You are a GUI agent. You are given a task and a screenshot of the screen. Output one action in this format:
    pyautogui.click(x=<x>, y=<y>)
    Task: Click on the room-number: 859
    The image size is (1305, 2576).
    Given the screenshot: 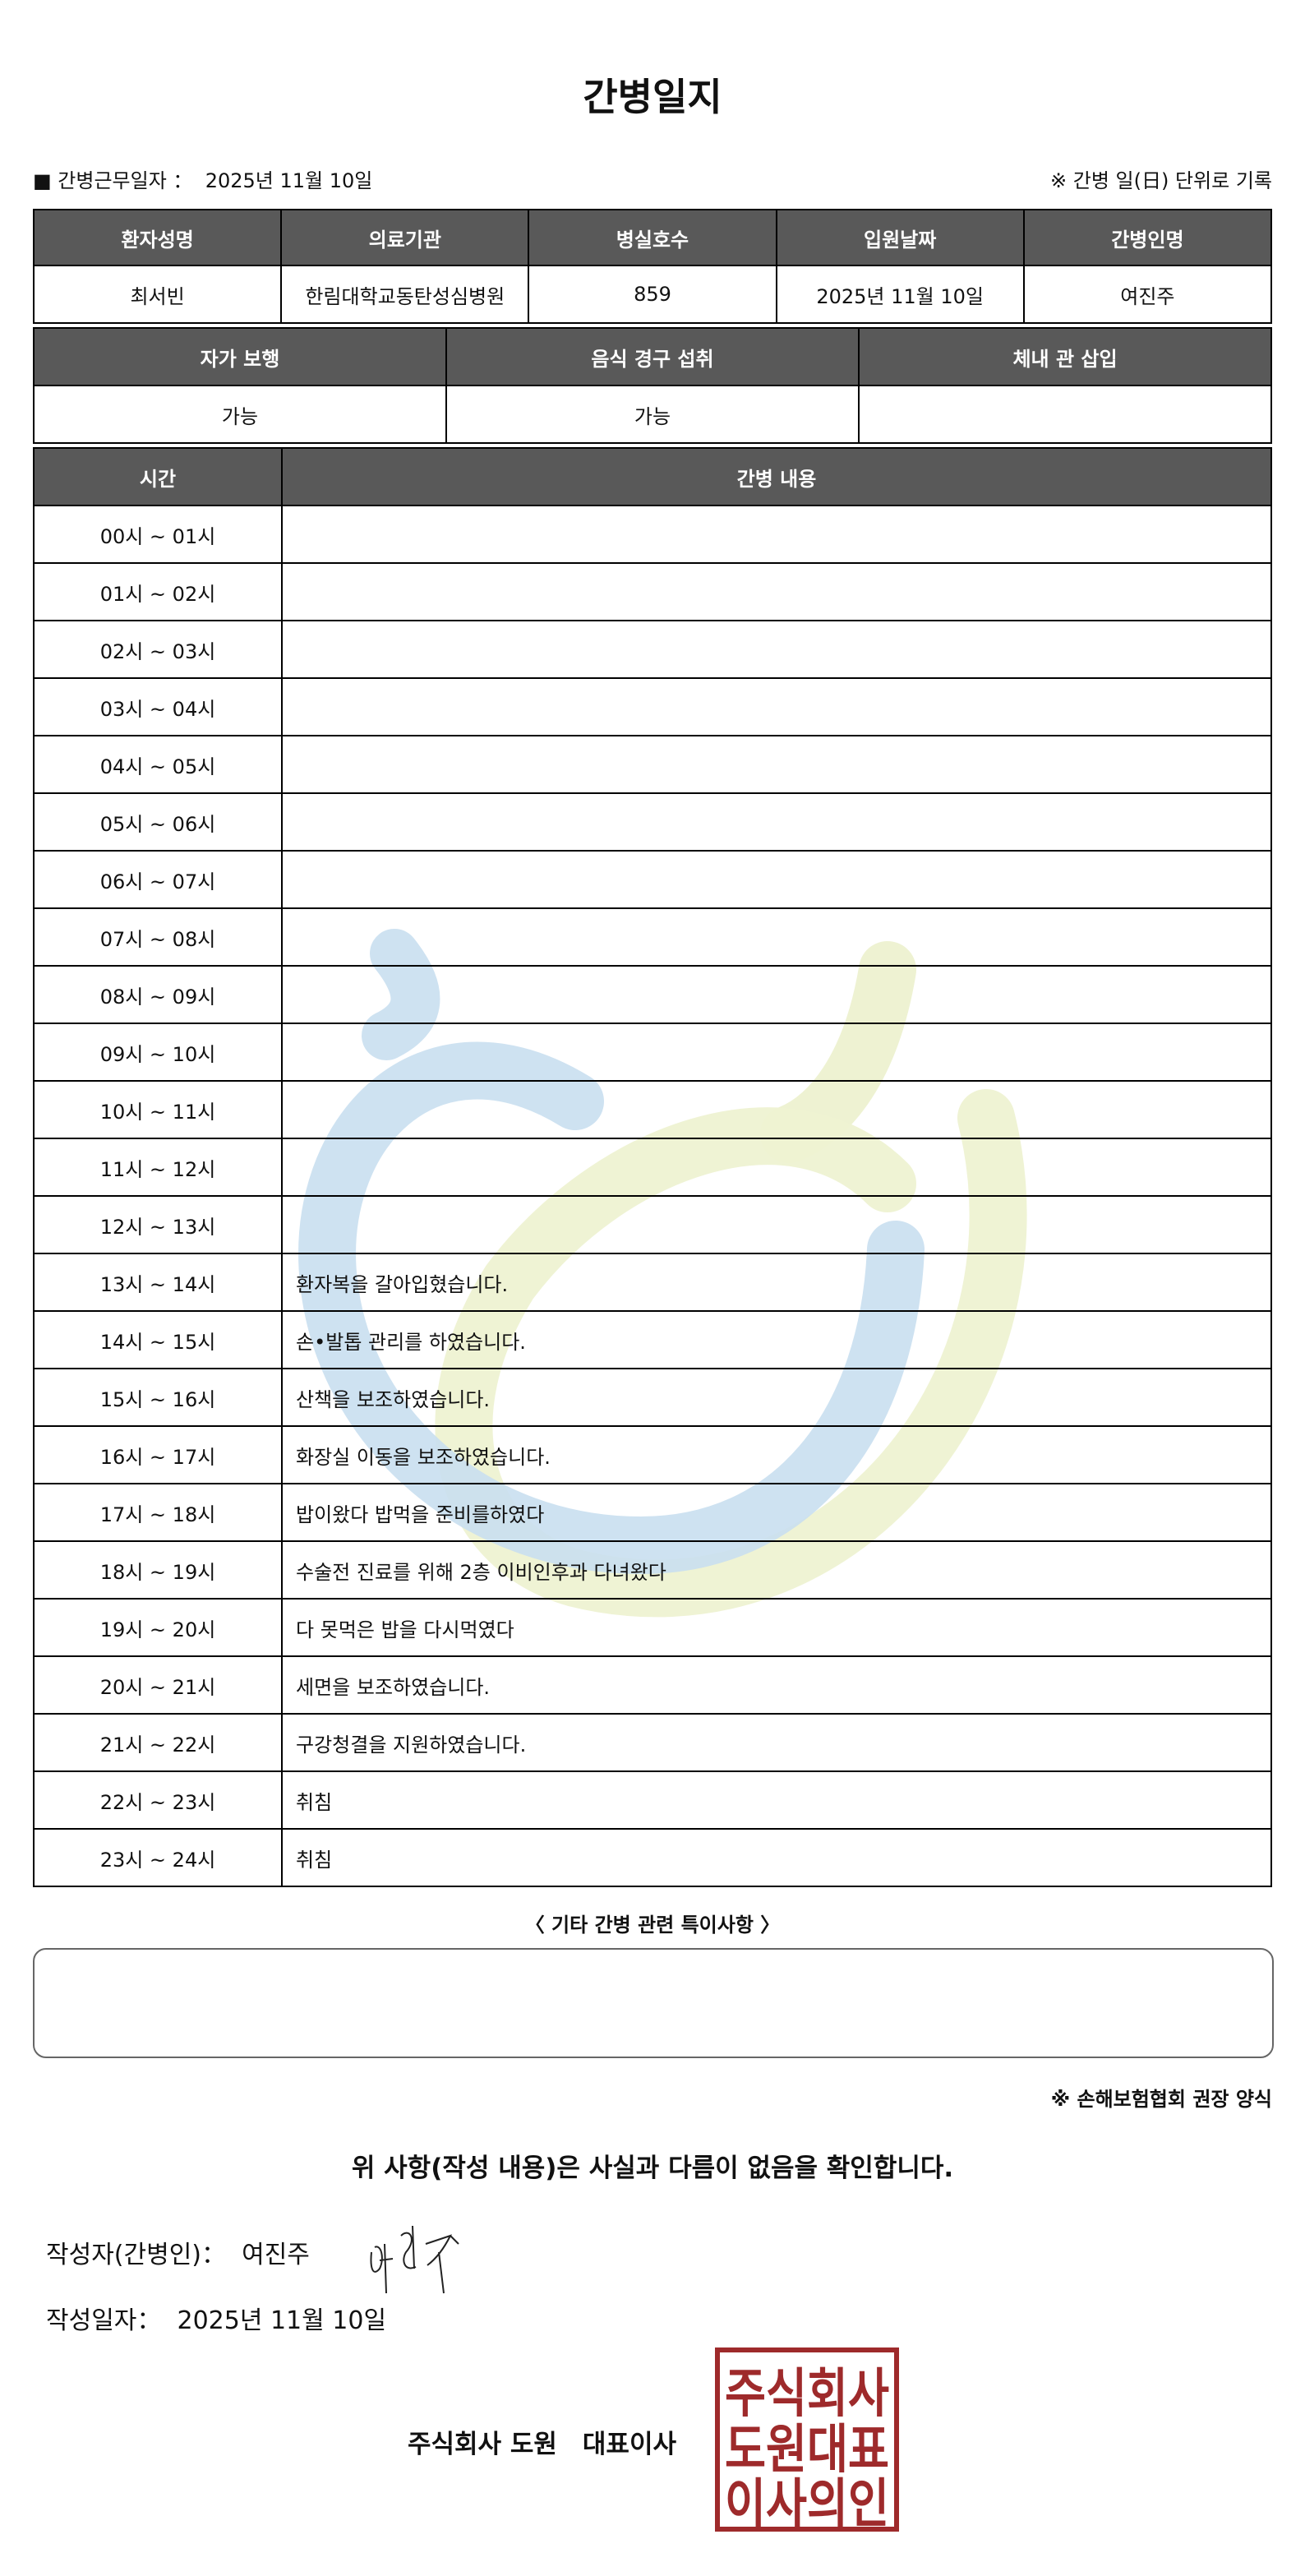 What is the action you would take?
    pyautogui.click(x=652, y=295)
    